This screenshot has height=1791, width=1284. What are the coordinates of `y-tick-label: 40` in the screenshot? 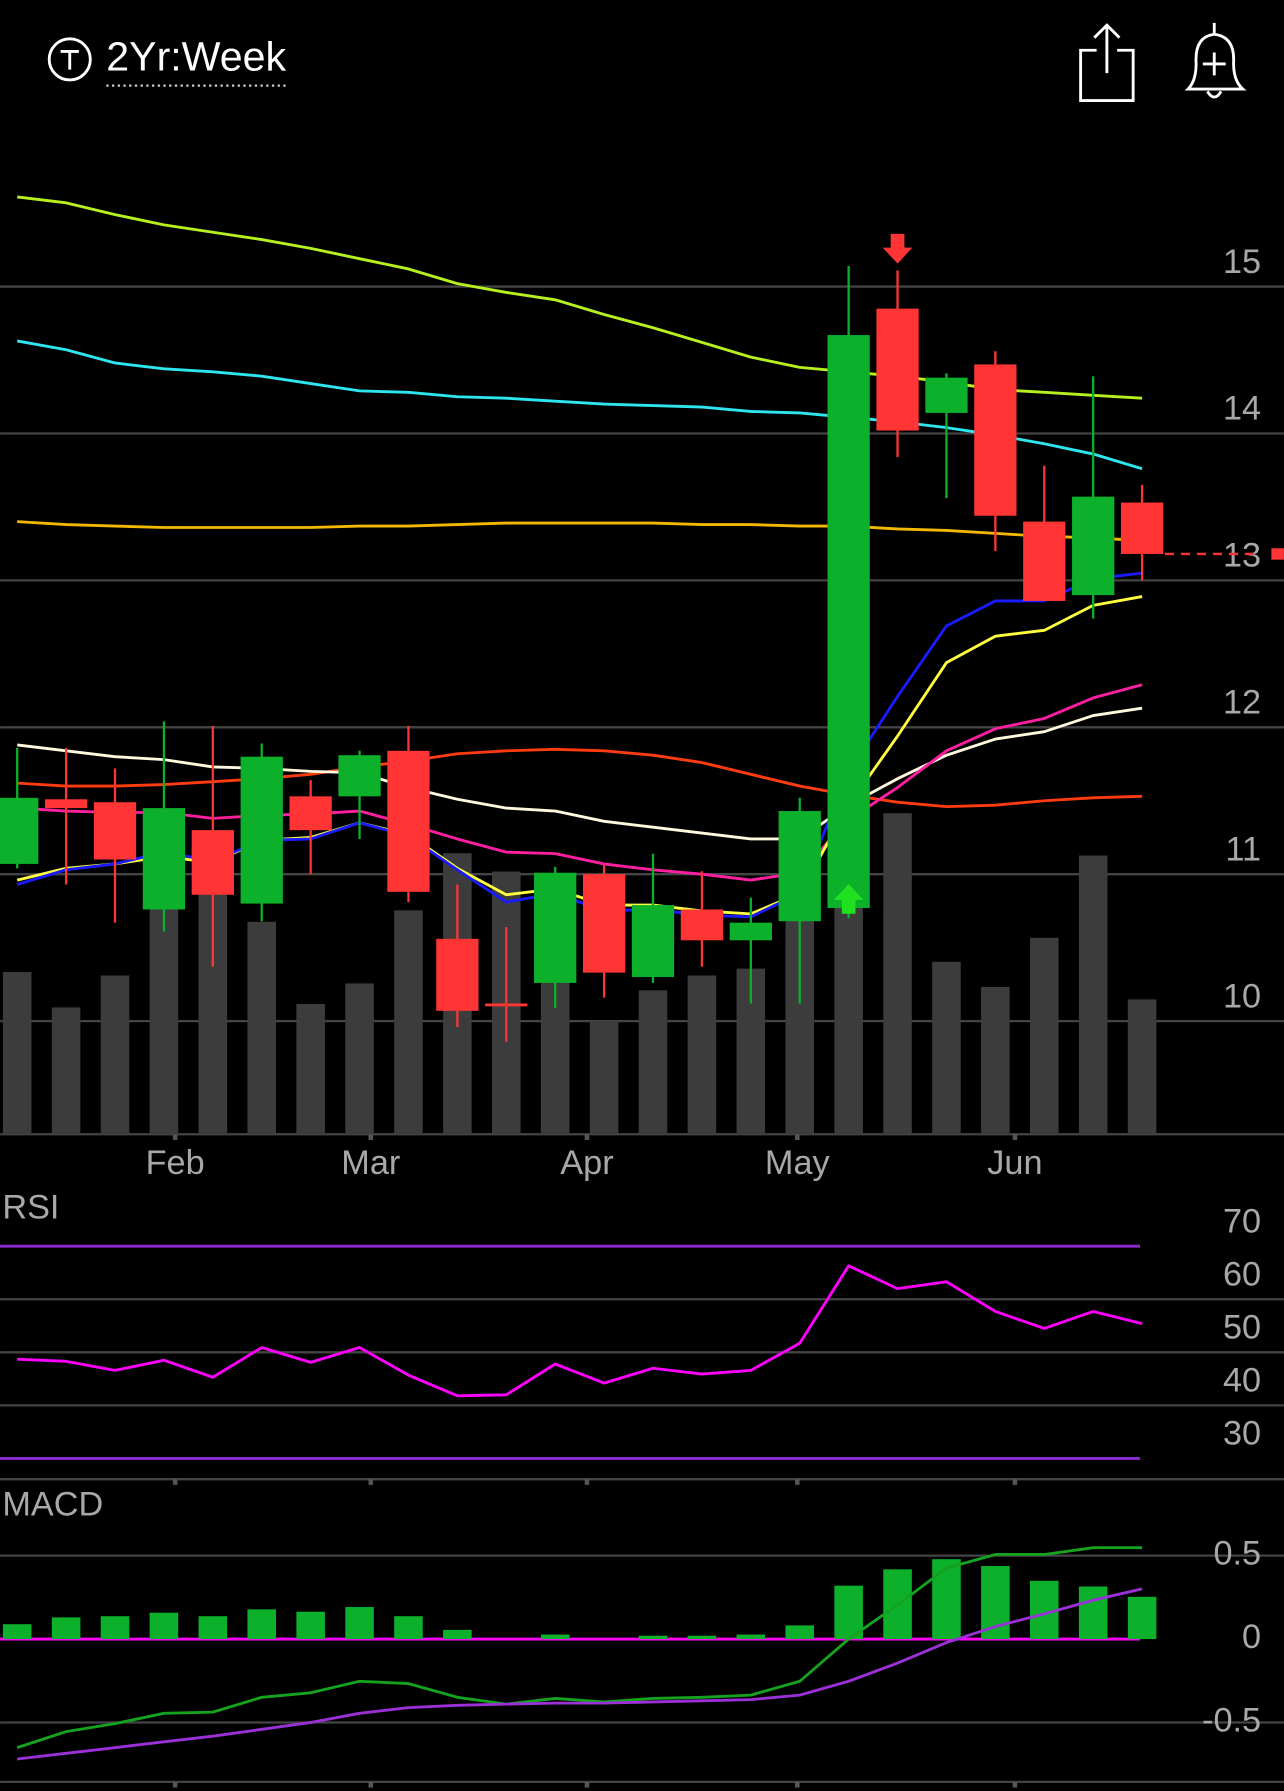 It's located at (1242, 1381).